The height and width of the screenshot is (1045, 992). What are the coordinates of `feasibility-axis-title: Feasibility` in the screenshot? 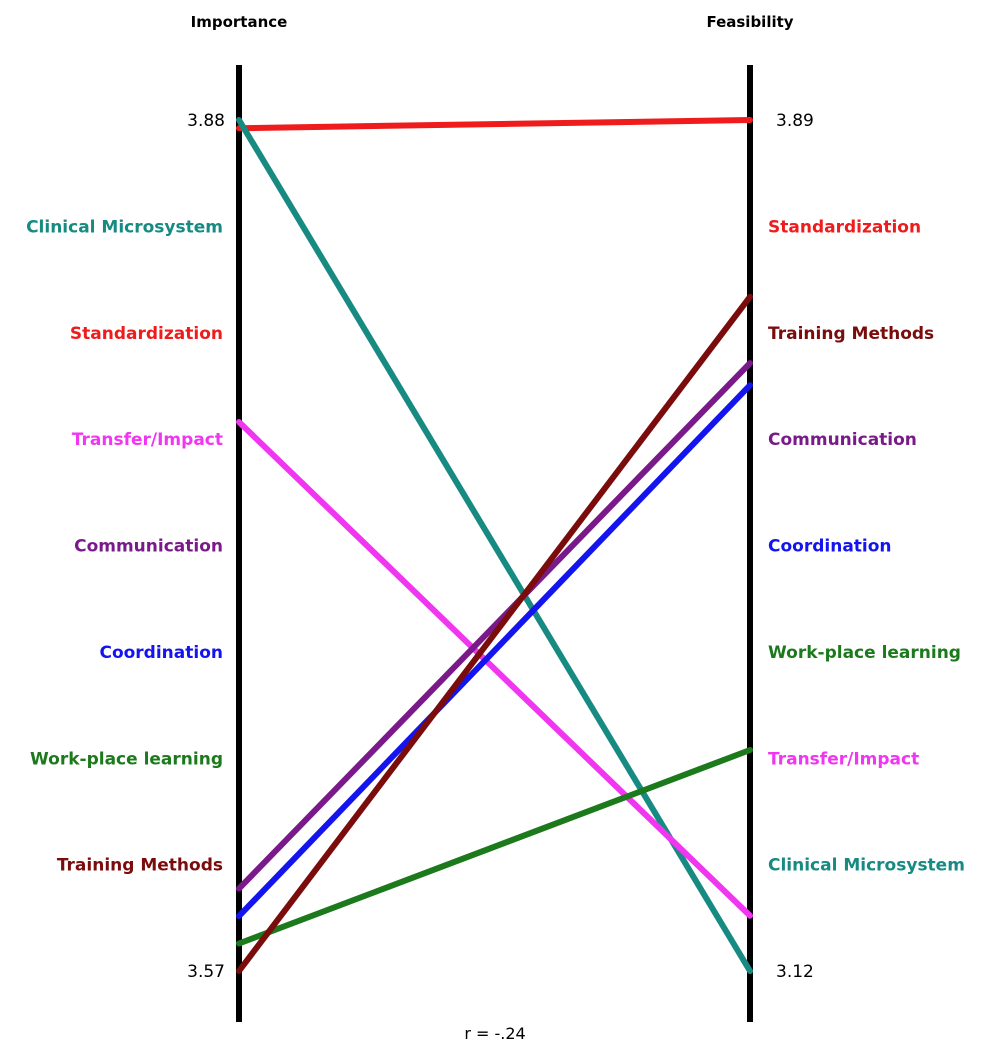 It's located at (749, 22).